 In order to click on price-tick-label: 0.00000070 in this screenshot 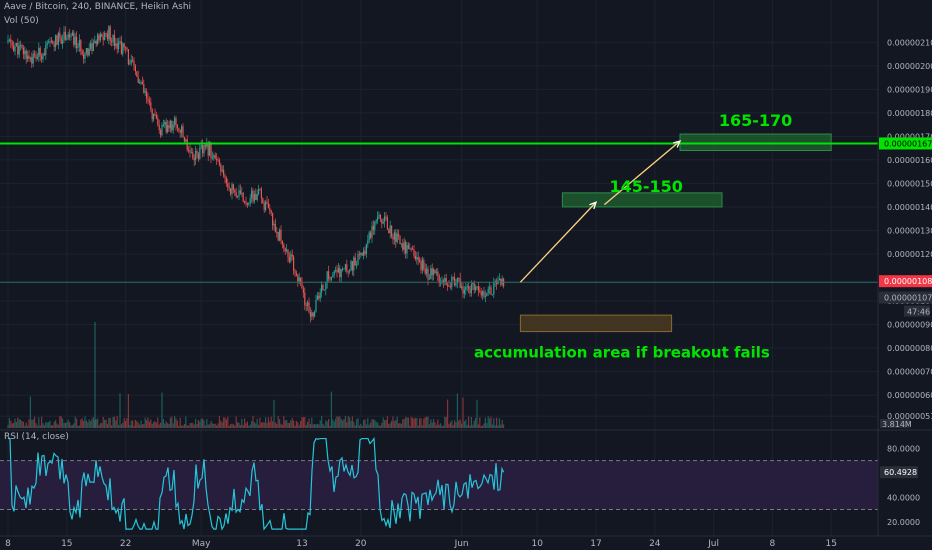, I will do `click(909, 372)`.